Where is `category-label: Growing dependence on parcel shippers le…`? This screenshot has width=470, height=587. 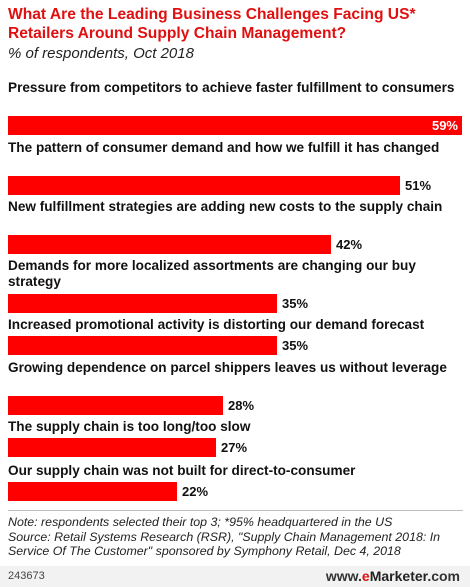 category-label: Growing dependence on parcel shippers le… is located at coordinates (227, 367).